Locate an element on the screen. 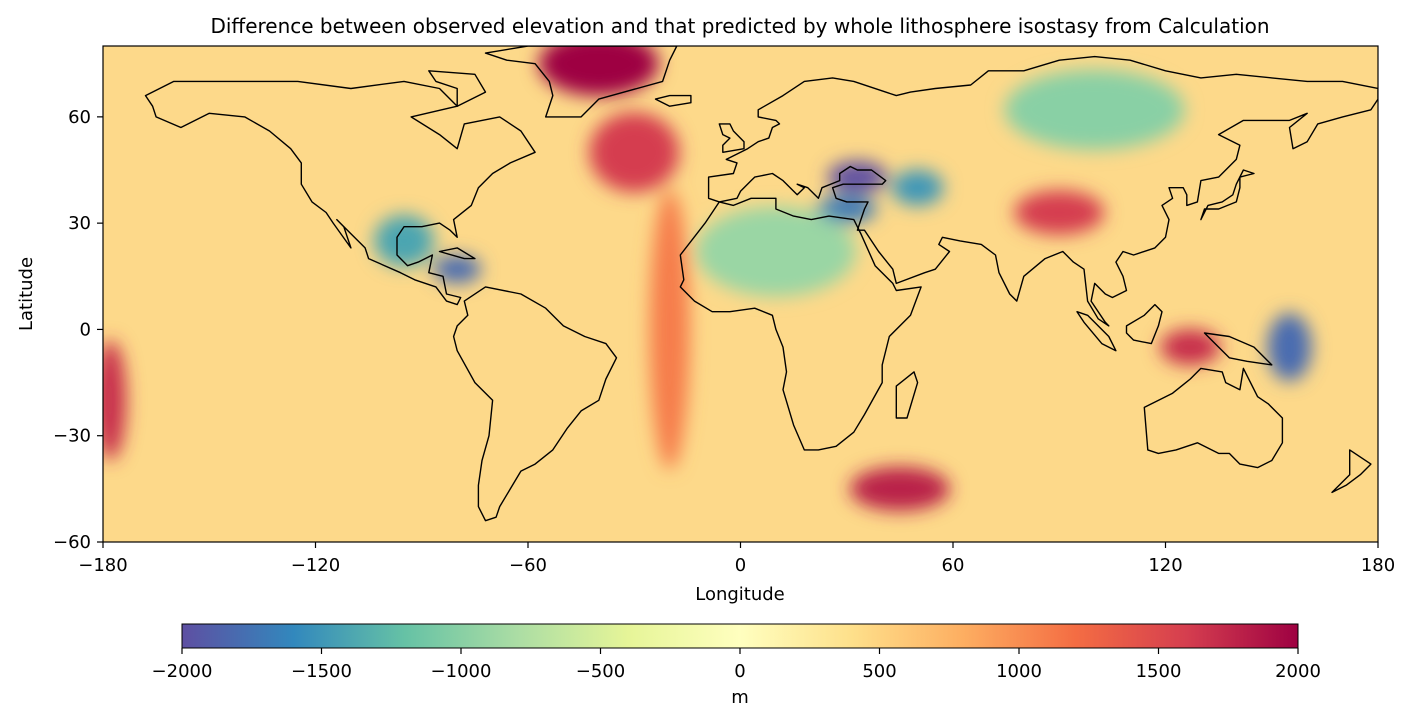  coastline-new-guinea is located at coordinates (1238, 349).